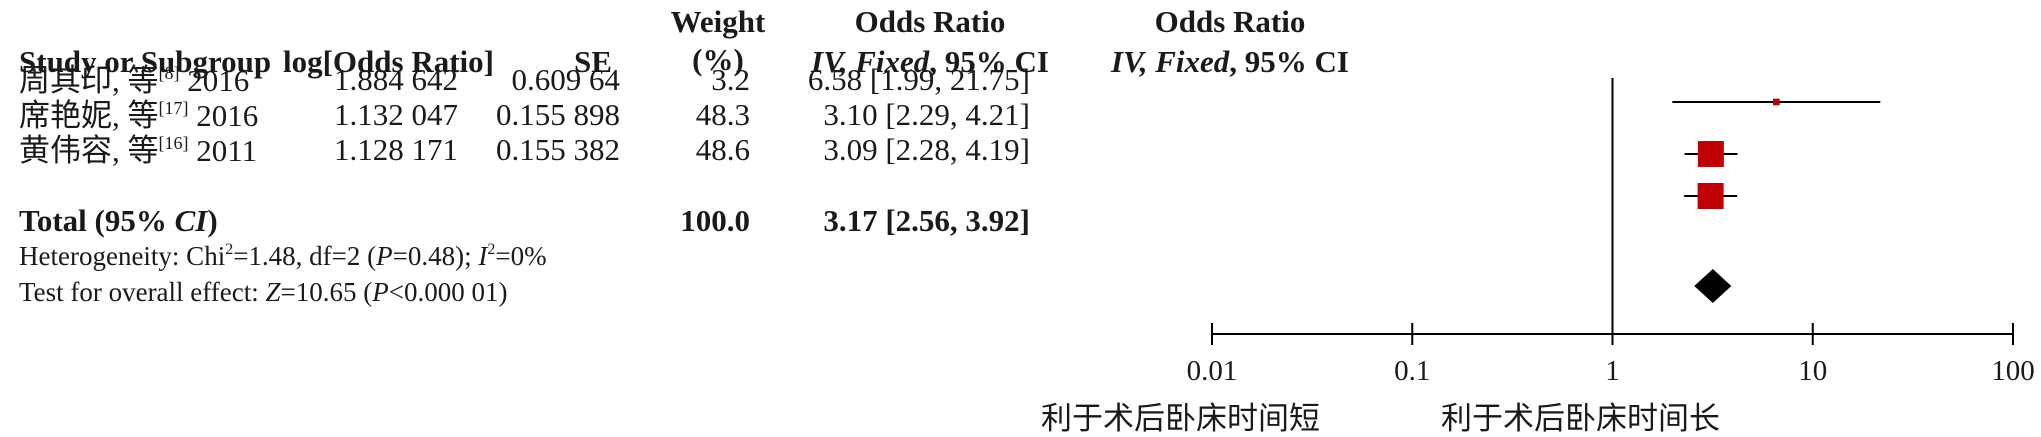  I want to click on het-i-sup: 2, so click(491, 249).